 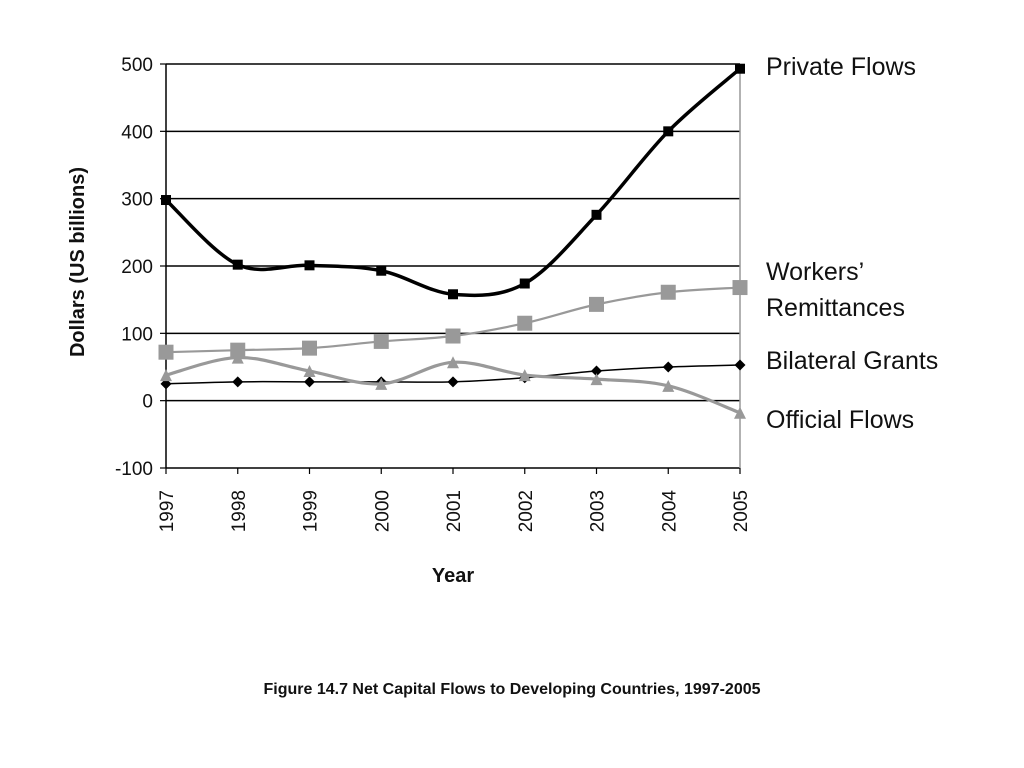 What do you see at coordinates (382, 511) in the screenshot?
I see `x-tick-label: 2000` at bounding box center [382, 511].